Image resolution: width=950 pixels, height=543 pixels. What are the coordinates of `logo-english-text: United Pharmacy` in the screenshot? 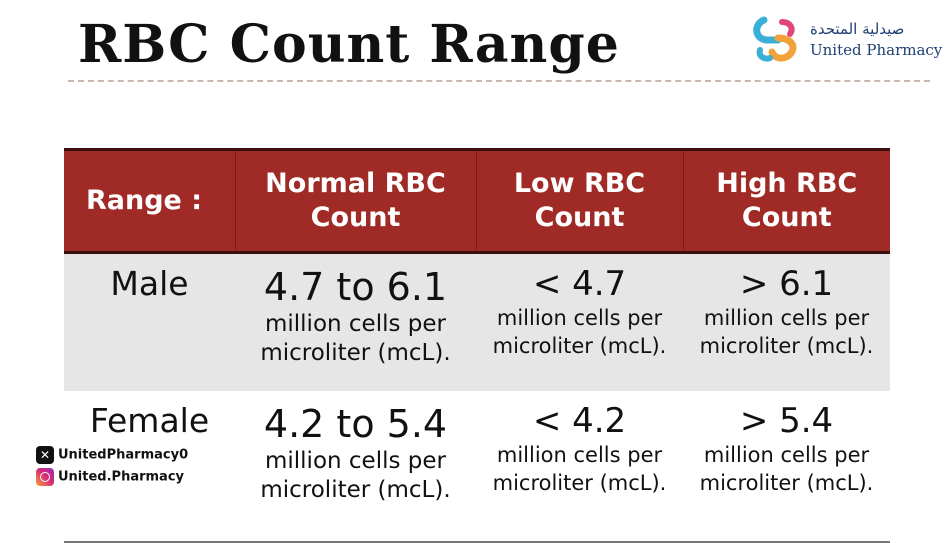 It's located at (876, 50).